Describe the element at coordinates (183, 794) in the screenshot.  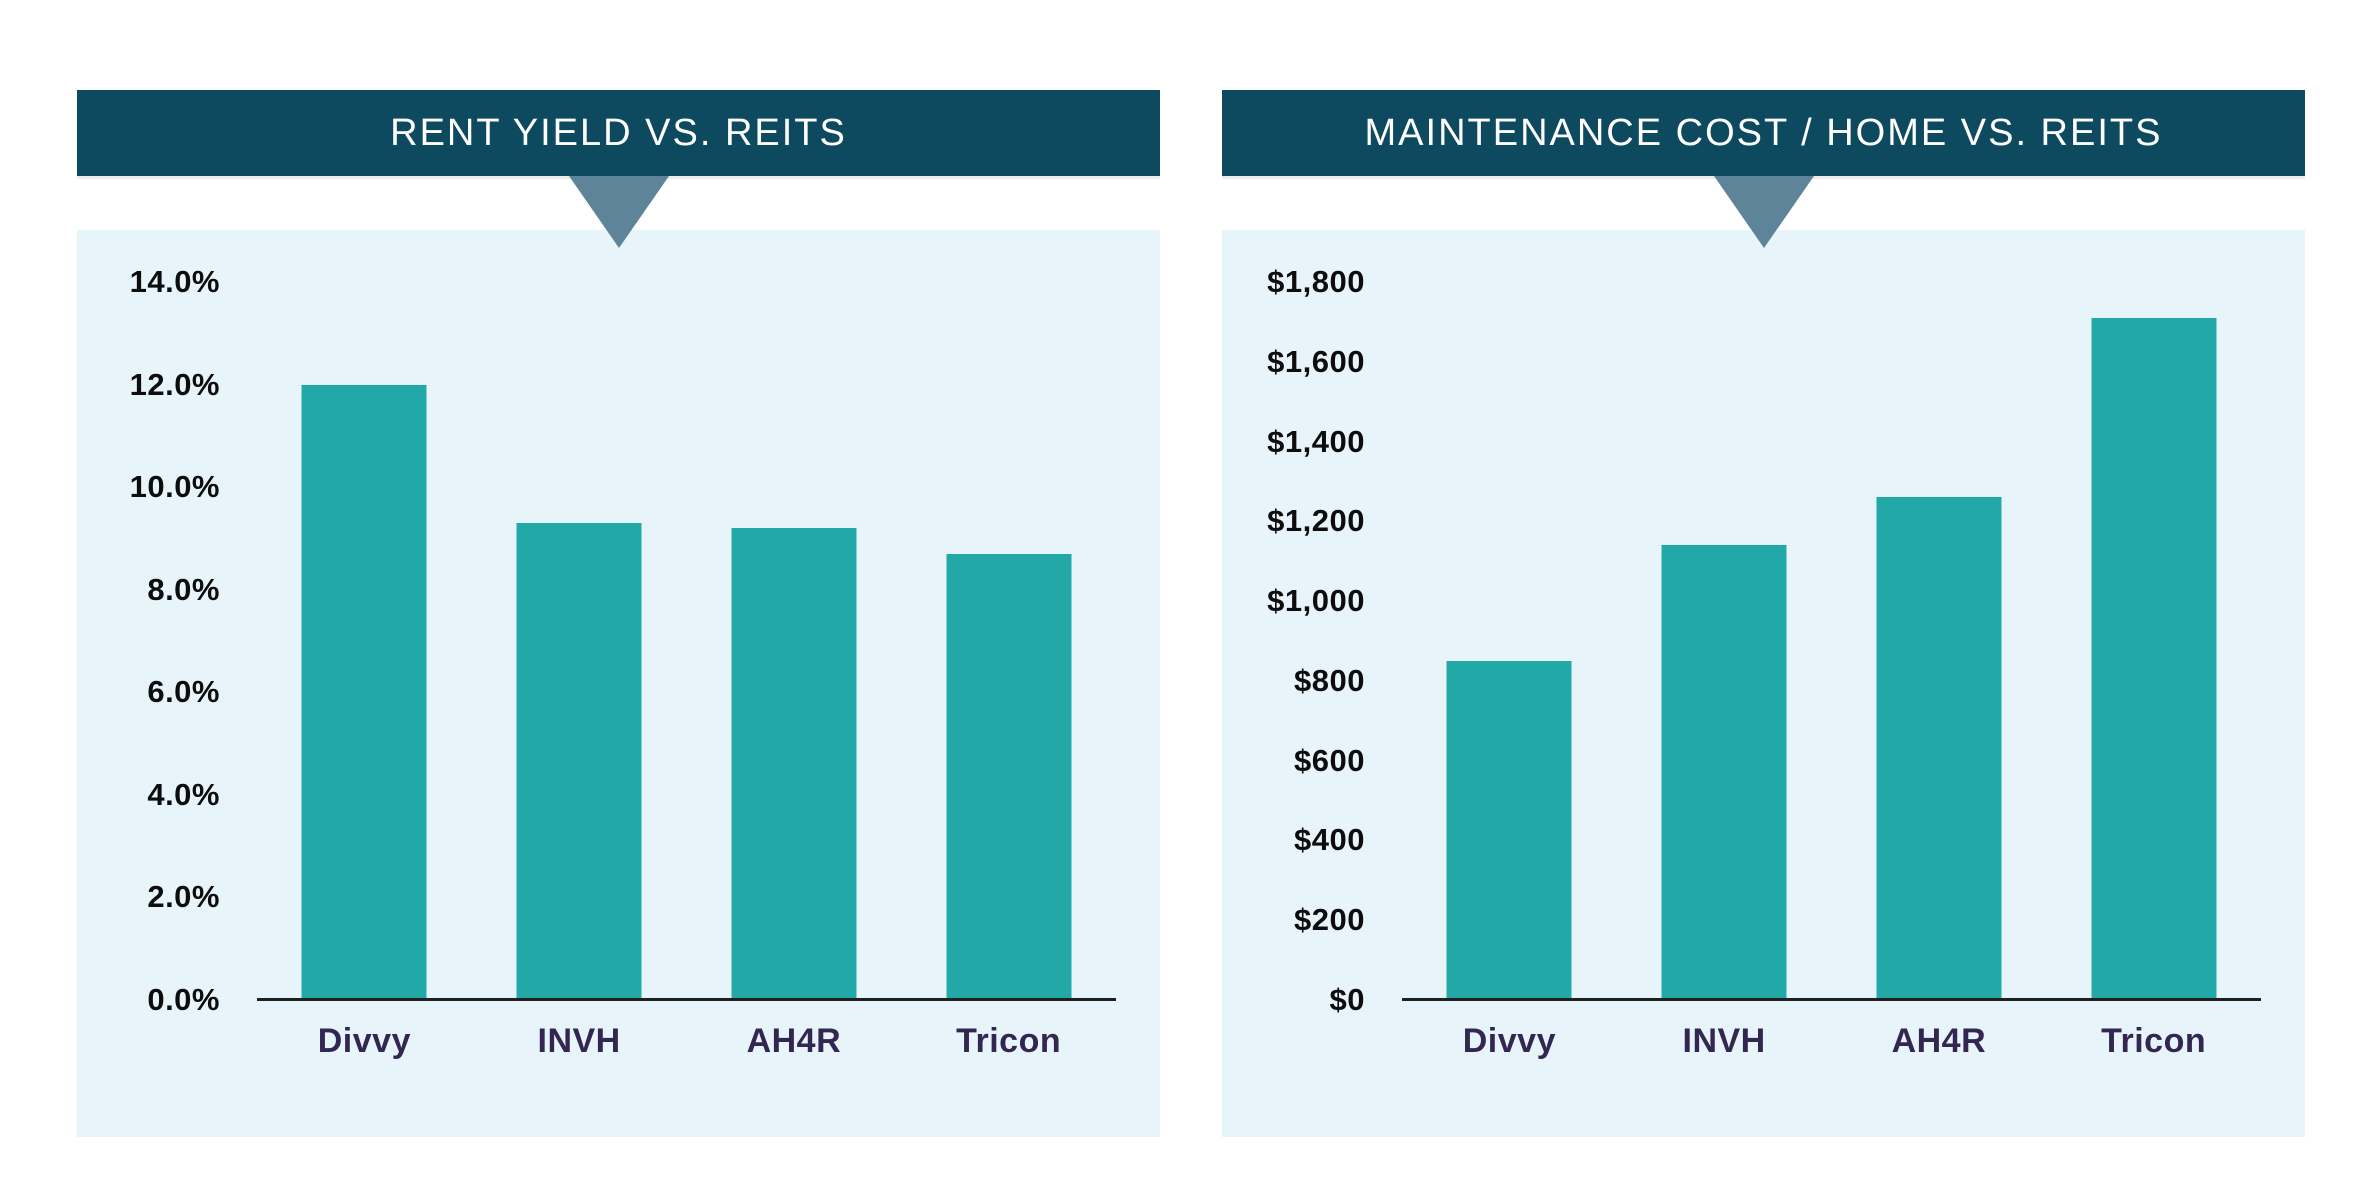
I see `y-axis-tick-label: 4.0%` at that location.